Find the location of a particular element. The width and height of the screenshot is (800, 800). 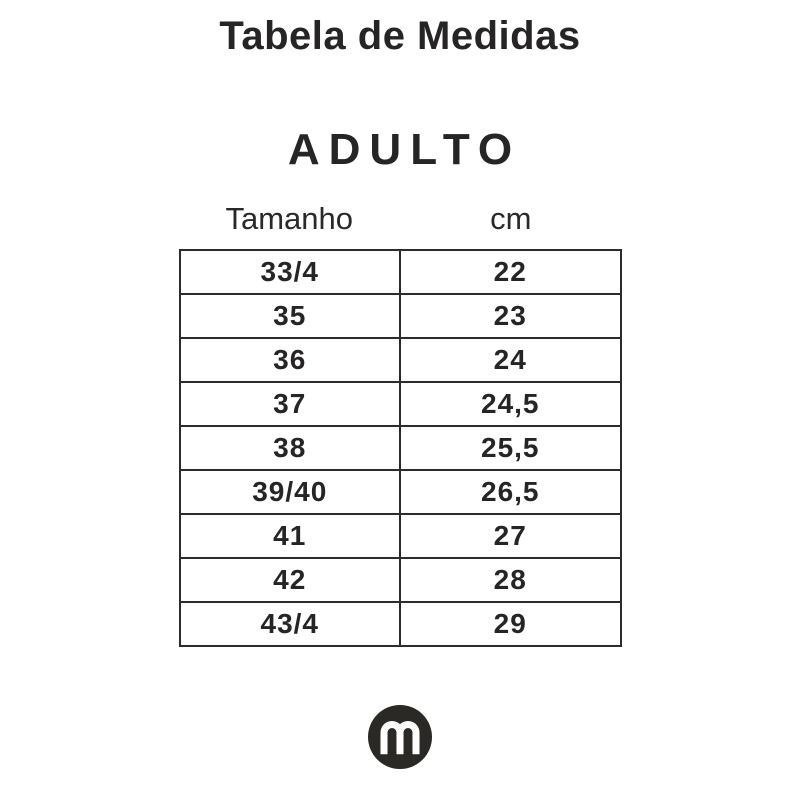

size-cell: 39/40 is located at coordinates (289, 492).